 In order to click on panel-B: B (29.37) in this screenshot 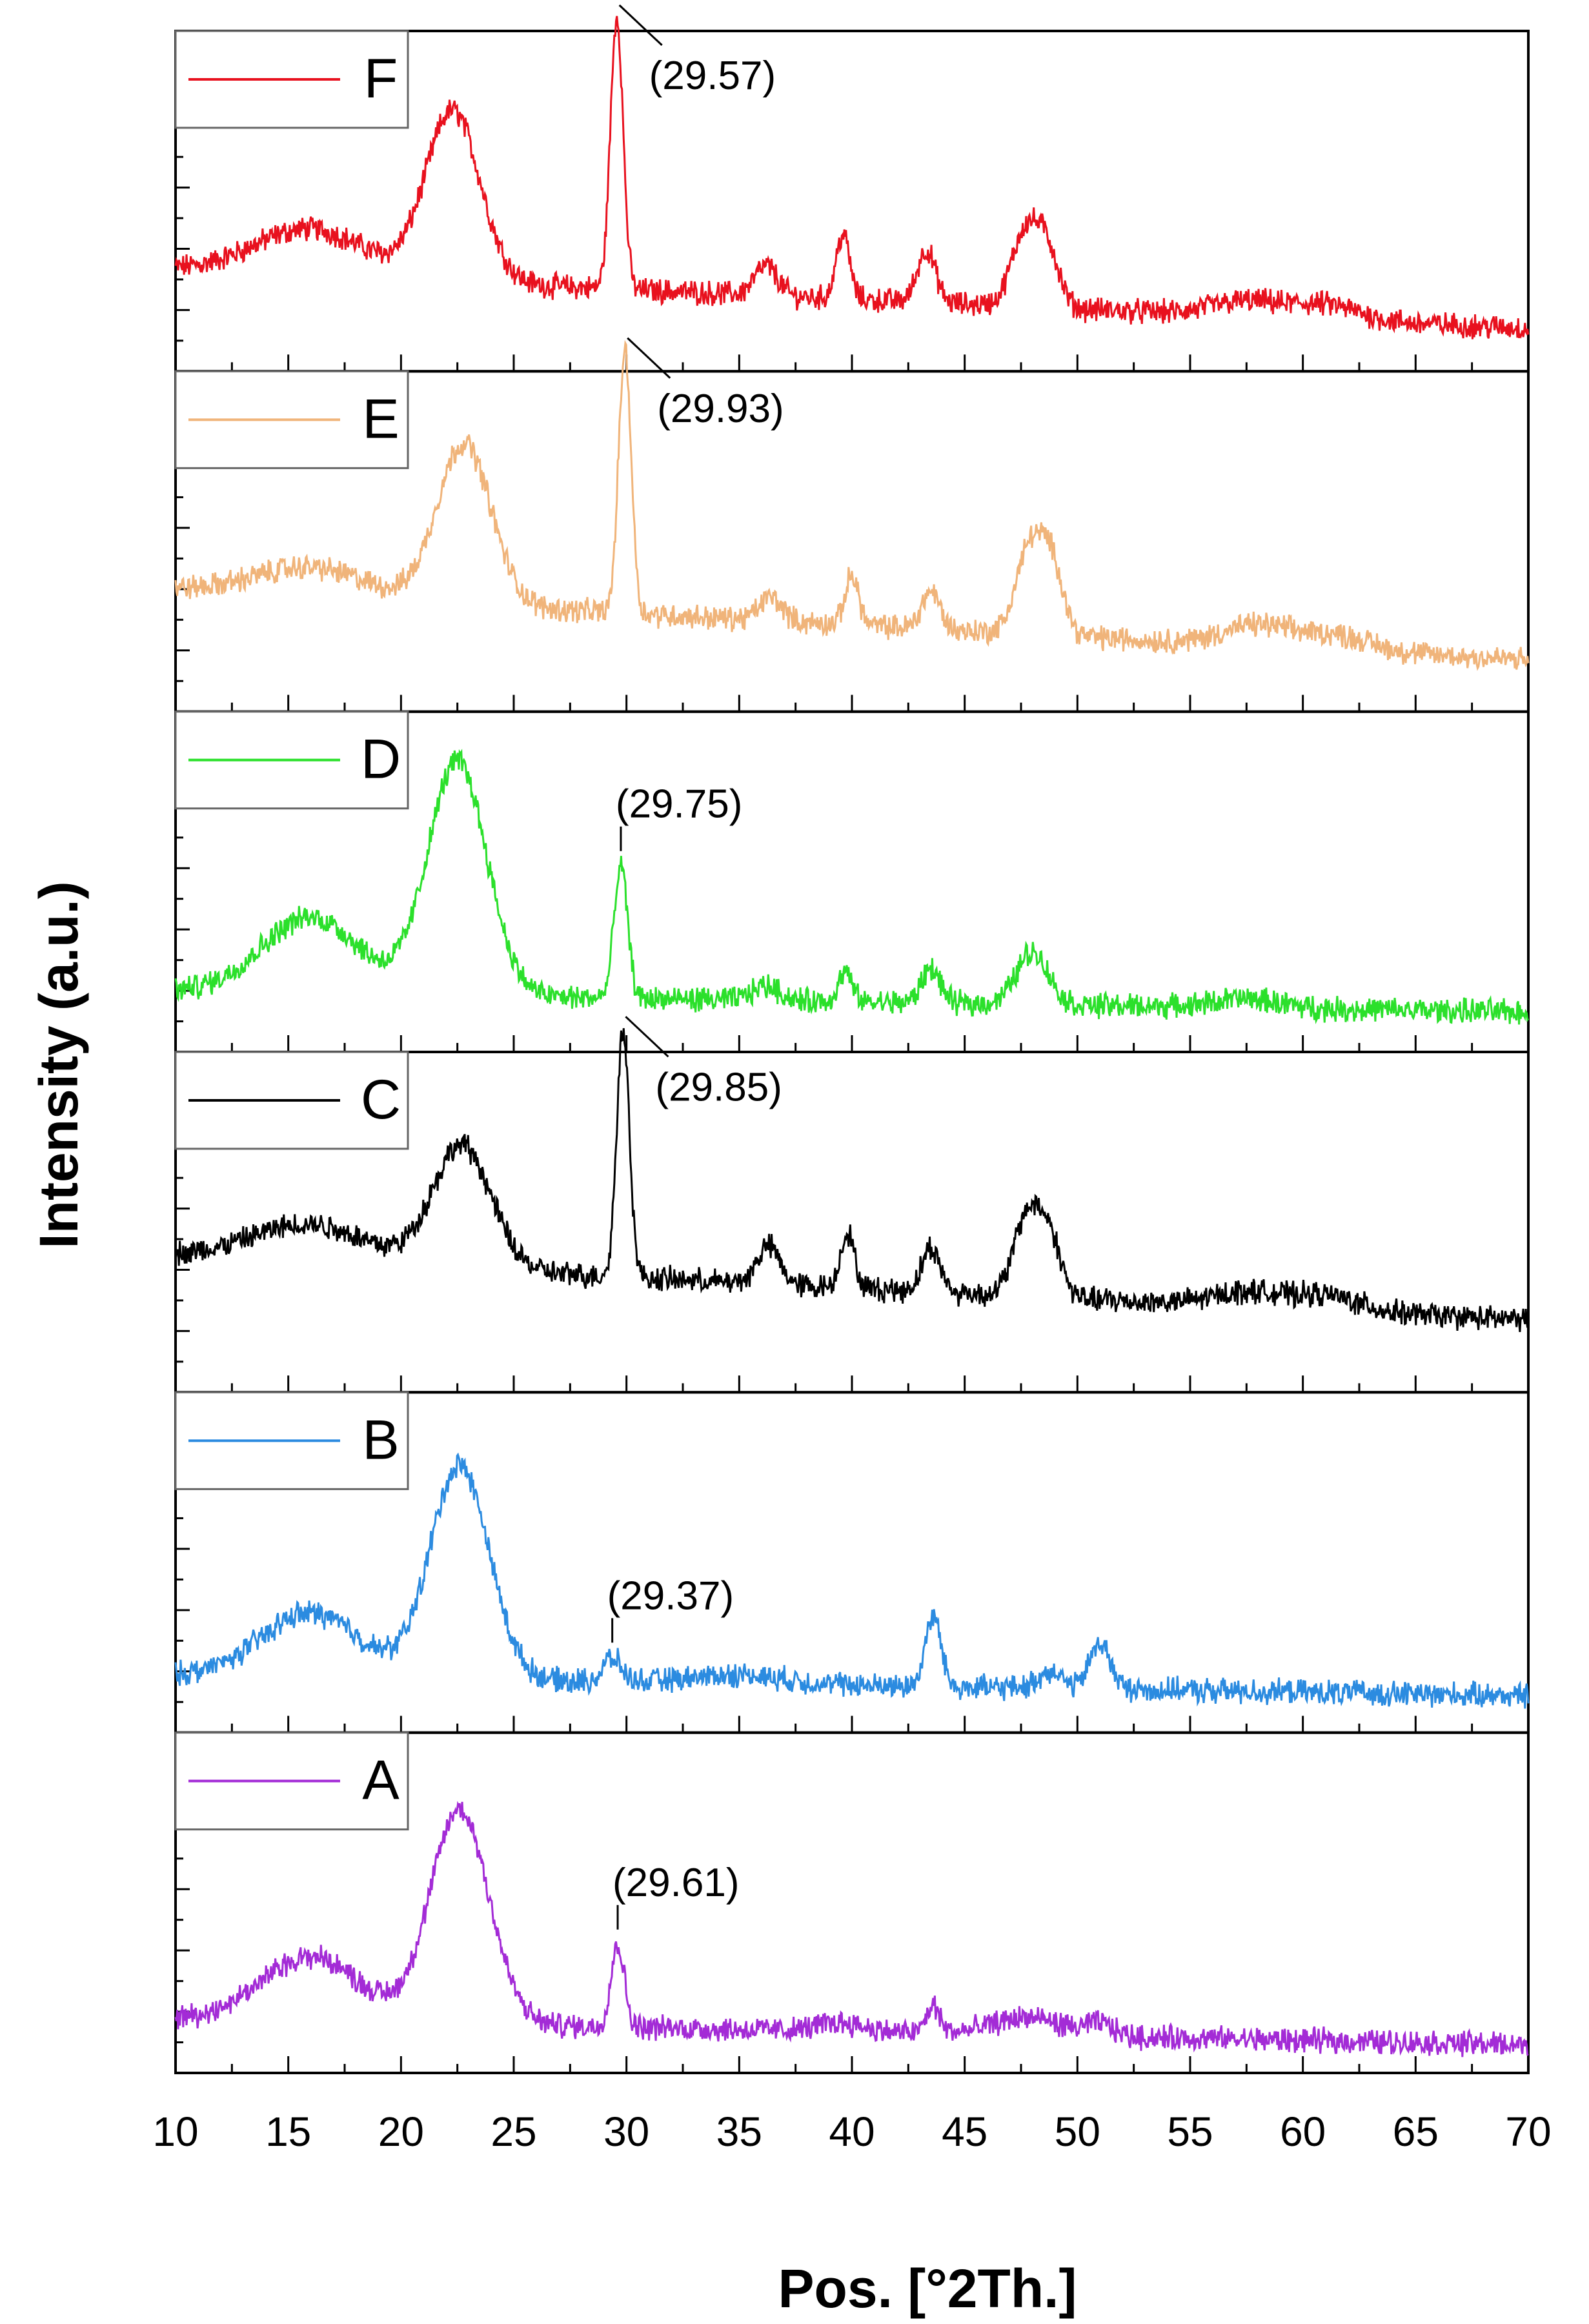, I will do `click(852, 1562)`.